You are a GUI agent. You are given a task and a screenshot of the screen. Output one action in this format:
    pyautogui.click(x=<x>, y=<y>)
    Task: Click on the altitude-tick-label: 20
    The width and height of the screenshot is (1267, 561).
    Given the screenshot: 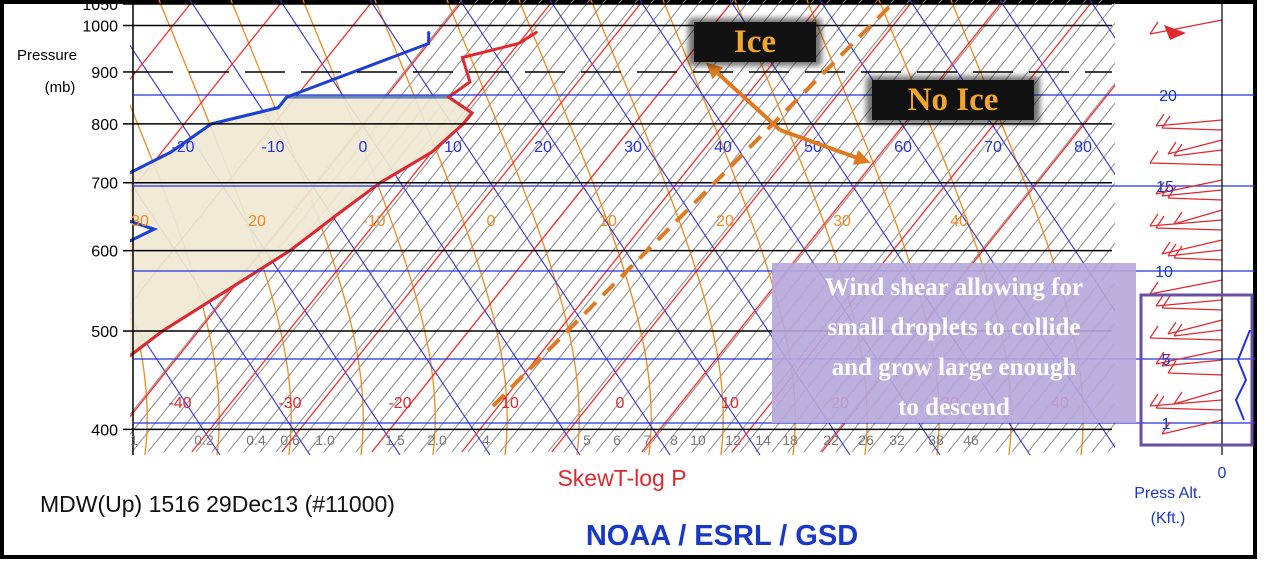 What is the action you would take?
    pyautogui.click(x=1168, y=96)
    